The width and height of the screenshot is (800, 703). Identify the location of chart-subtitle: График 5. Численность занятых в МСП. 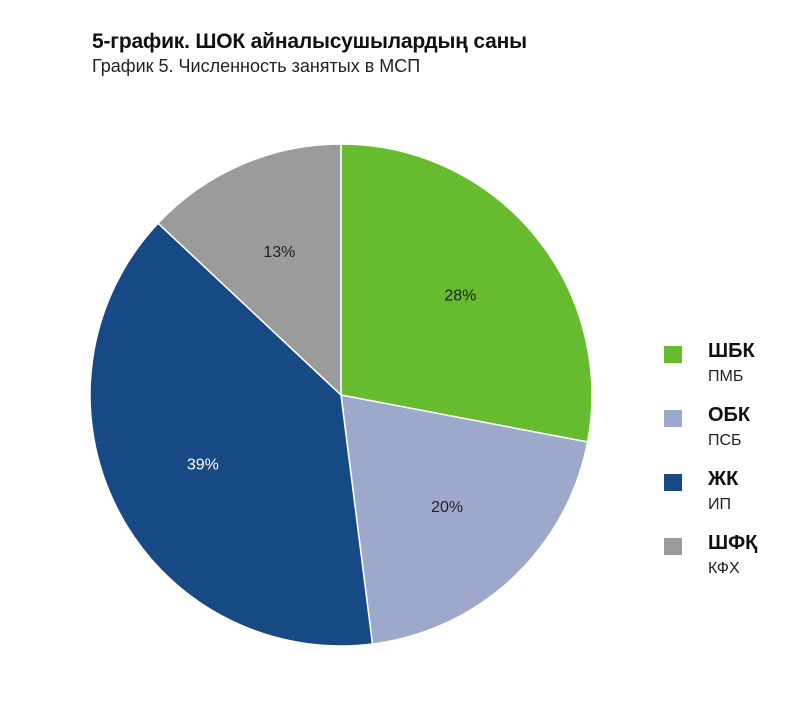
(256, 66).